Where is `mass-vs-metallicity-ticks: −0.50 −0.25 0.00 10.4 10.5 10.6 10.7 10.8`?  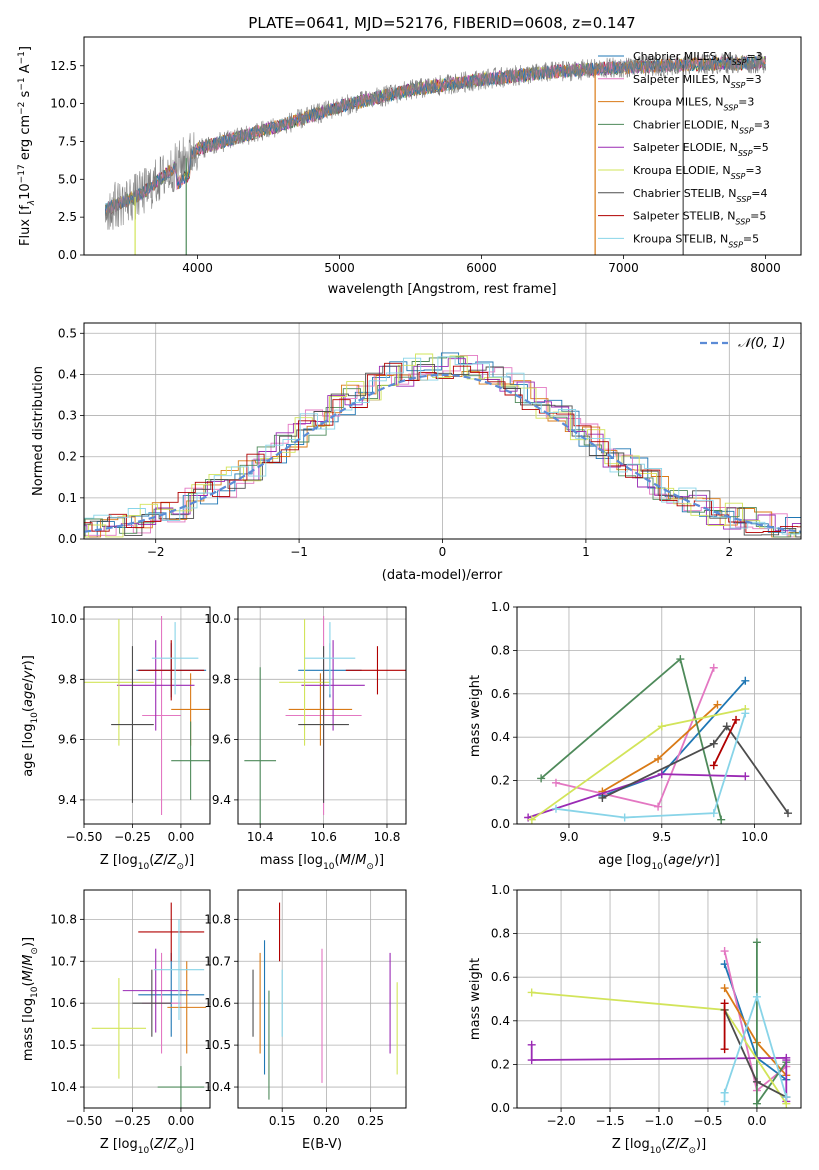
mass-vs-metallicity-ticks: −0.50 −0.25 0.00 10.4 10.5 10.6 10.7 10.8 is located at coordinates (122, 1020).